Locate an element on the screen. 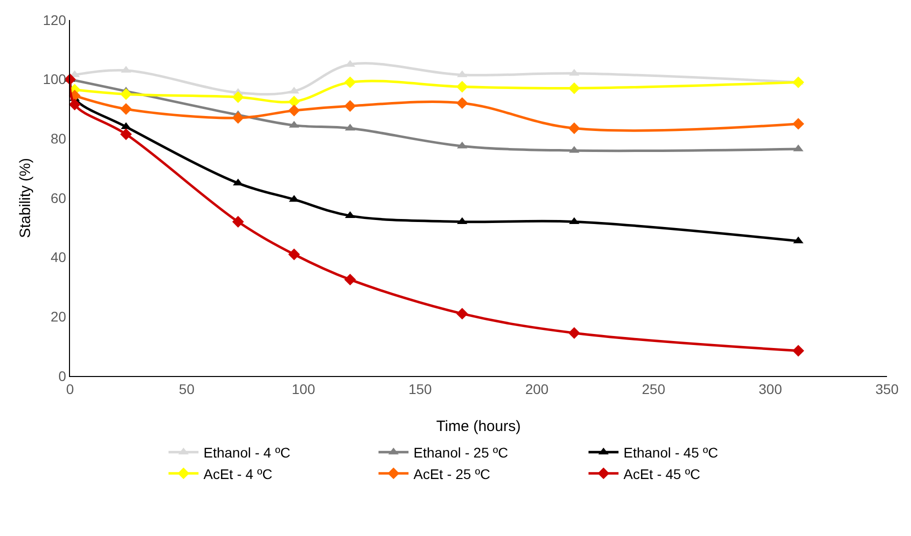 This screenshot has height=536, width=911. legend-label: Ethanol - 4 ºC is located at coordinates (247, 452).